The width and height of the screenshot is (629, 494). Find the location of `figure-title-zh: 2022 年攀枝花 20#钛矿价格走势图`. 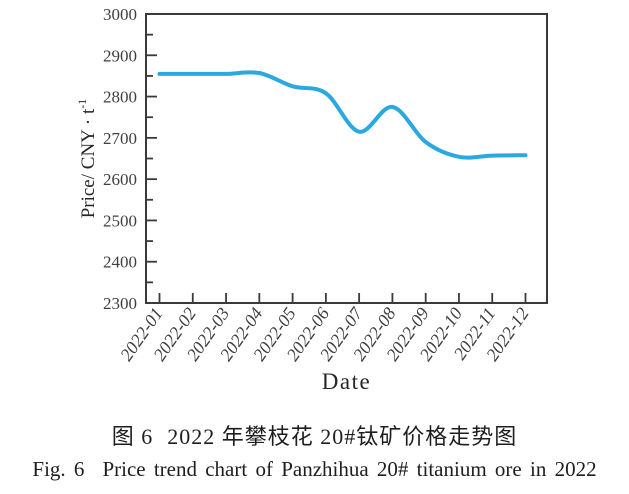

figure-title-zh: 2022 年攀枝花 20#钛矿价格走势图 is located at coordinates (342, 436).